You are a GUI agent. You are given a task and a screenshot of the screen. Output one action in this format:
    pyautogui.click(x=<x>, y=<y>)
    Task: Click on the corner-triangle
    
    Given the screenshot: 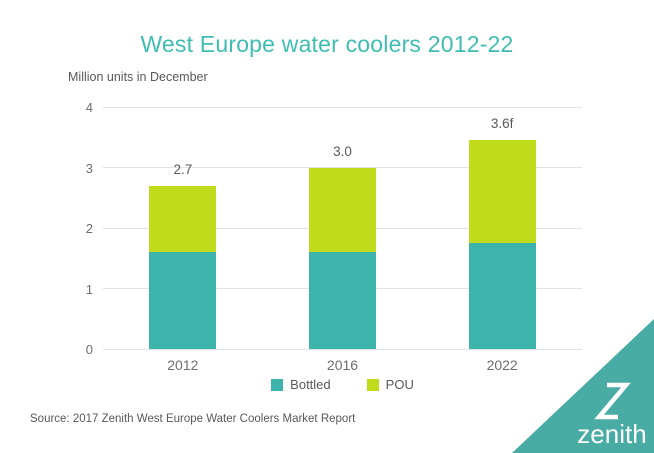 What is the action you would take?
    pyautogui.click(x=583, y=386)
    